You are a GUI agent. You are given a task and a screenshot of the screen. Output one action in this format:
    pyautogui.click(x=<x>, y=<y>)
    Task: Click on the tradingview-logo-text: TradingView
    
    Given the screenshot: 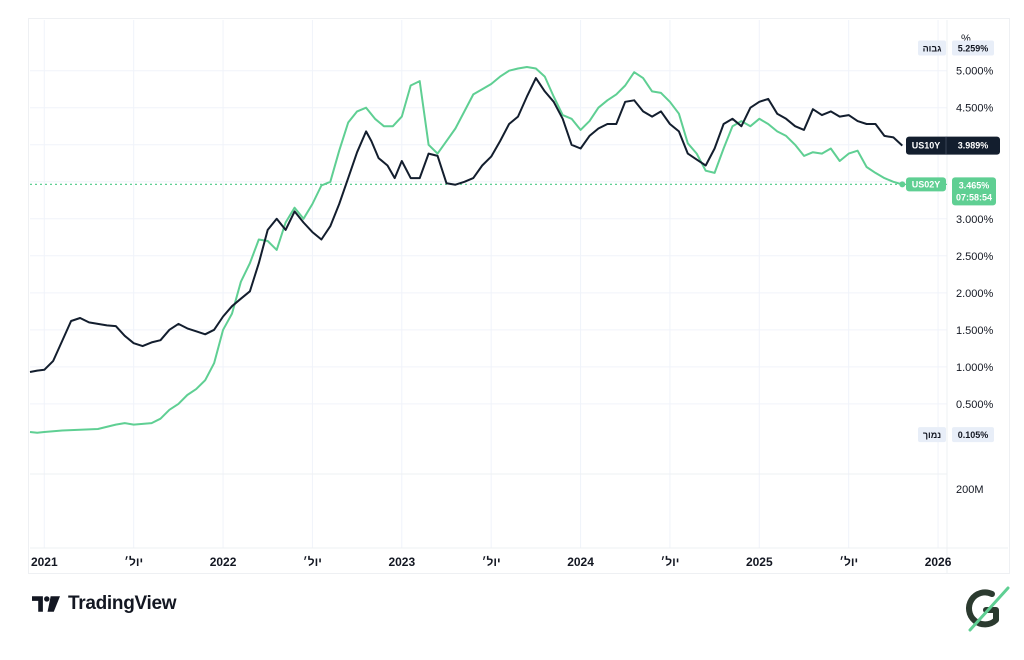 What is the action you would take?
    pyautogui.click(x=122, y=603)
    